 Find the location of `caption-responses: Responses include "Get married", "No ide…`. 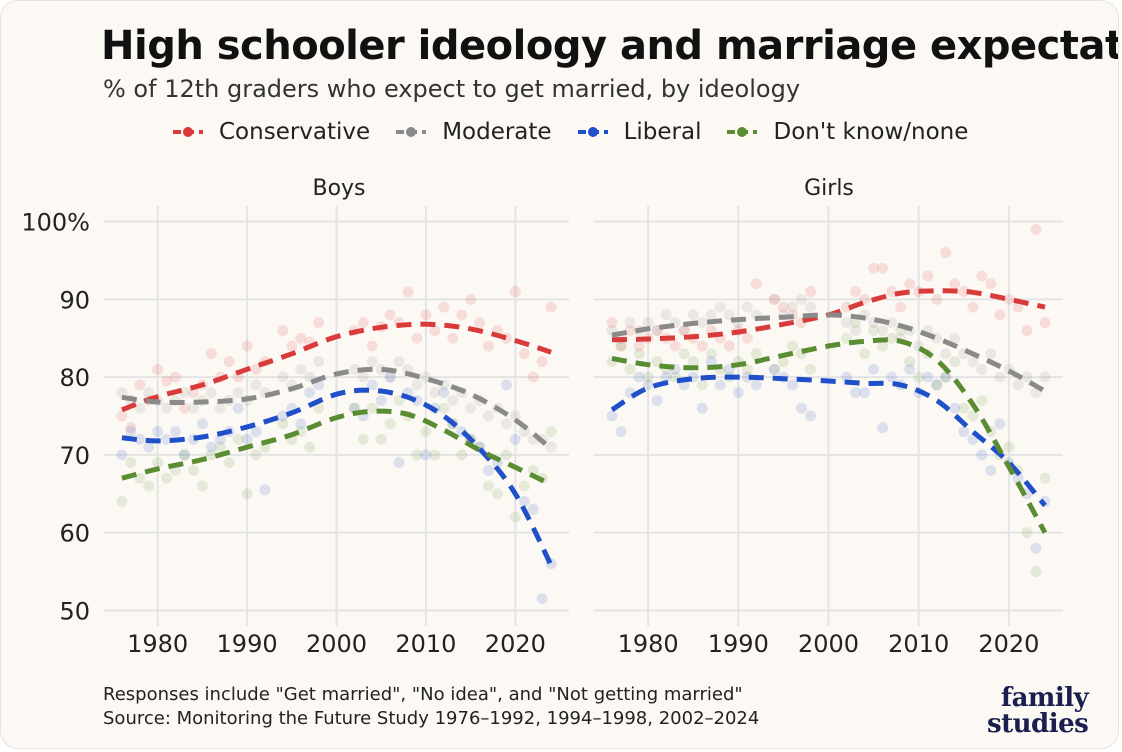

caption-responses: Responses include "Get married", "No ide… is located at coordinates (423, 694).